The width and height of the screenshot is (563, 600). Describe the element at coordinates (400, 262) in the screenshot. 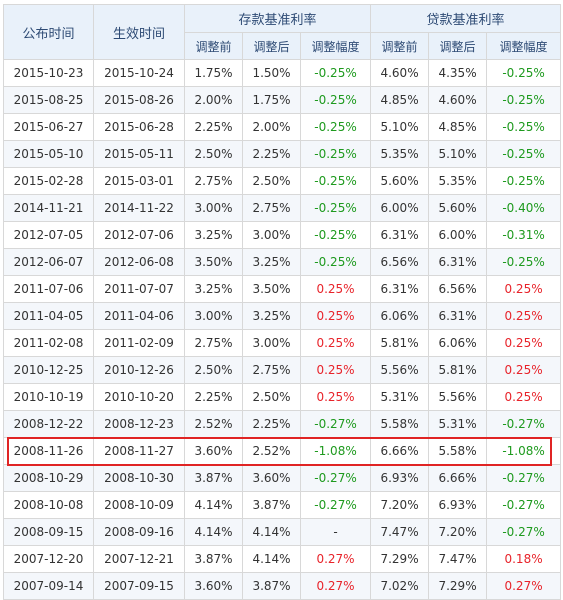

I see `loan-before-cell: 6.56%` at that location.